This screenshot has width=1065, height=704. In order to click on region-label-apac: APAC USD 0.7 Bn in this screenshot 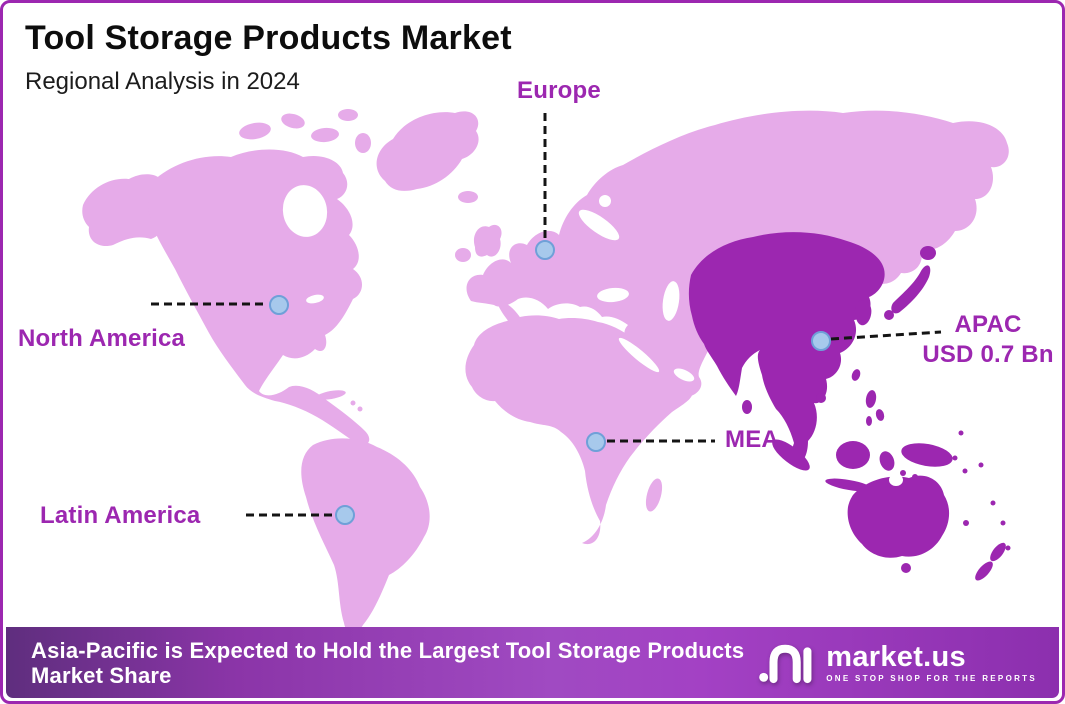, I will do `click(988, 340)`.